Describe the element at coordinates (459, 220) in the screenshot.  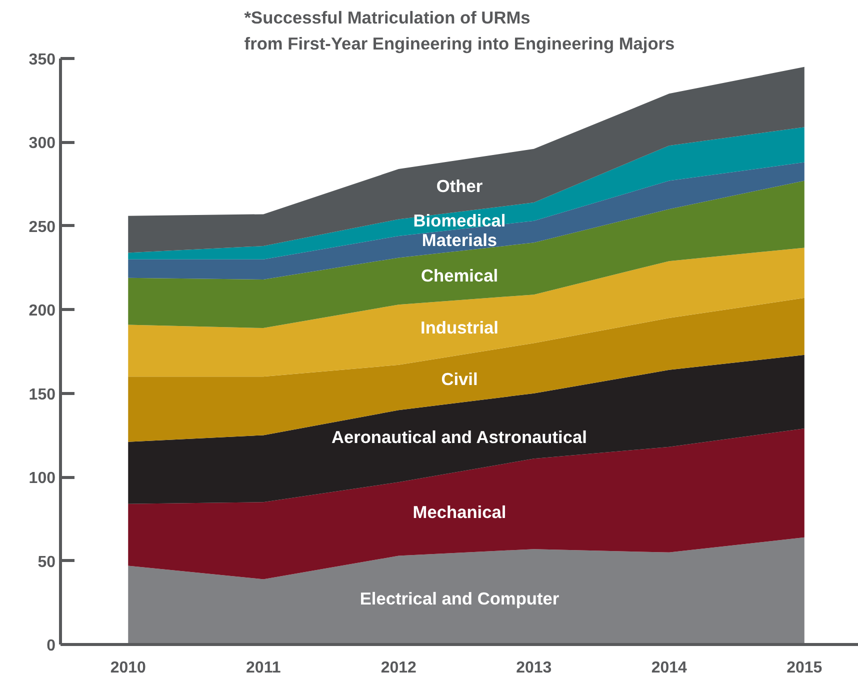
I see `series-label: Biomedical` at that location.